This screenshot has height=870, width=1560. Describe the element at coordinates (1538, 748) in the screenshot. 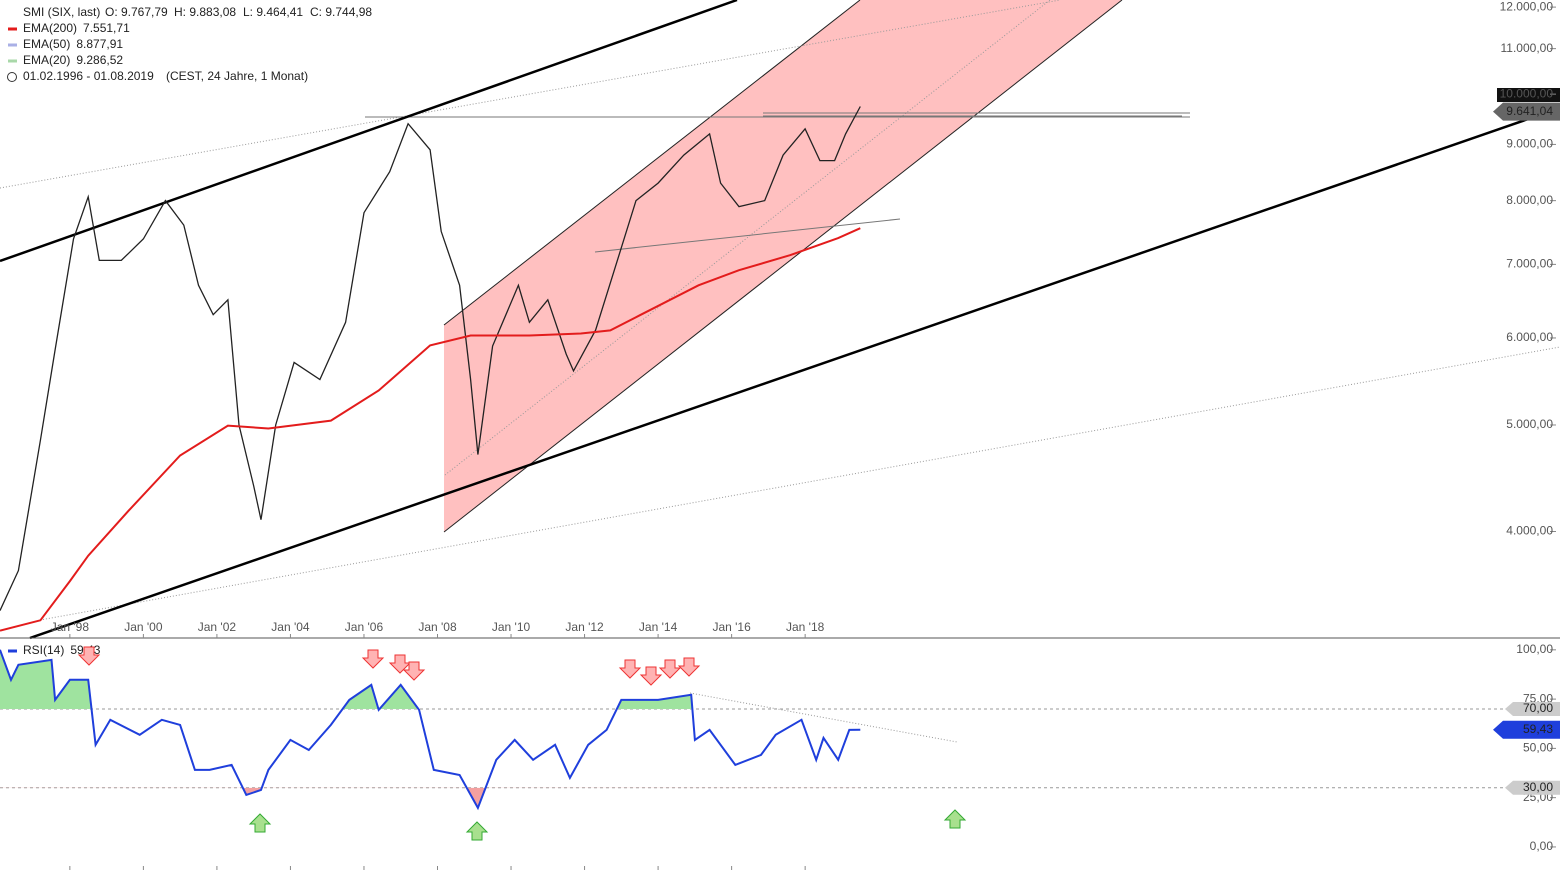

I see `y-tick-label: 50,00` at that location.